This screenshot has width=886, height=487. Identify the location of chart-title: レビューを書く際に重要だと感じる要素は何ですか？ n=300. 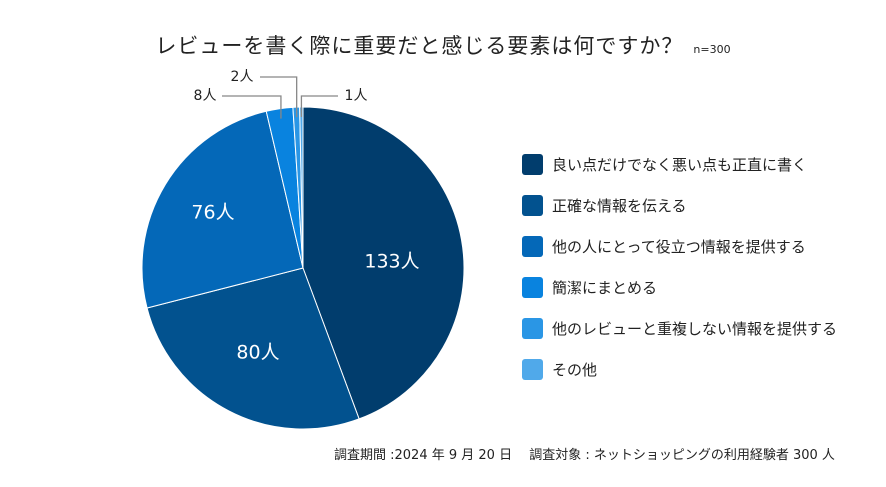
(443, 45).